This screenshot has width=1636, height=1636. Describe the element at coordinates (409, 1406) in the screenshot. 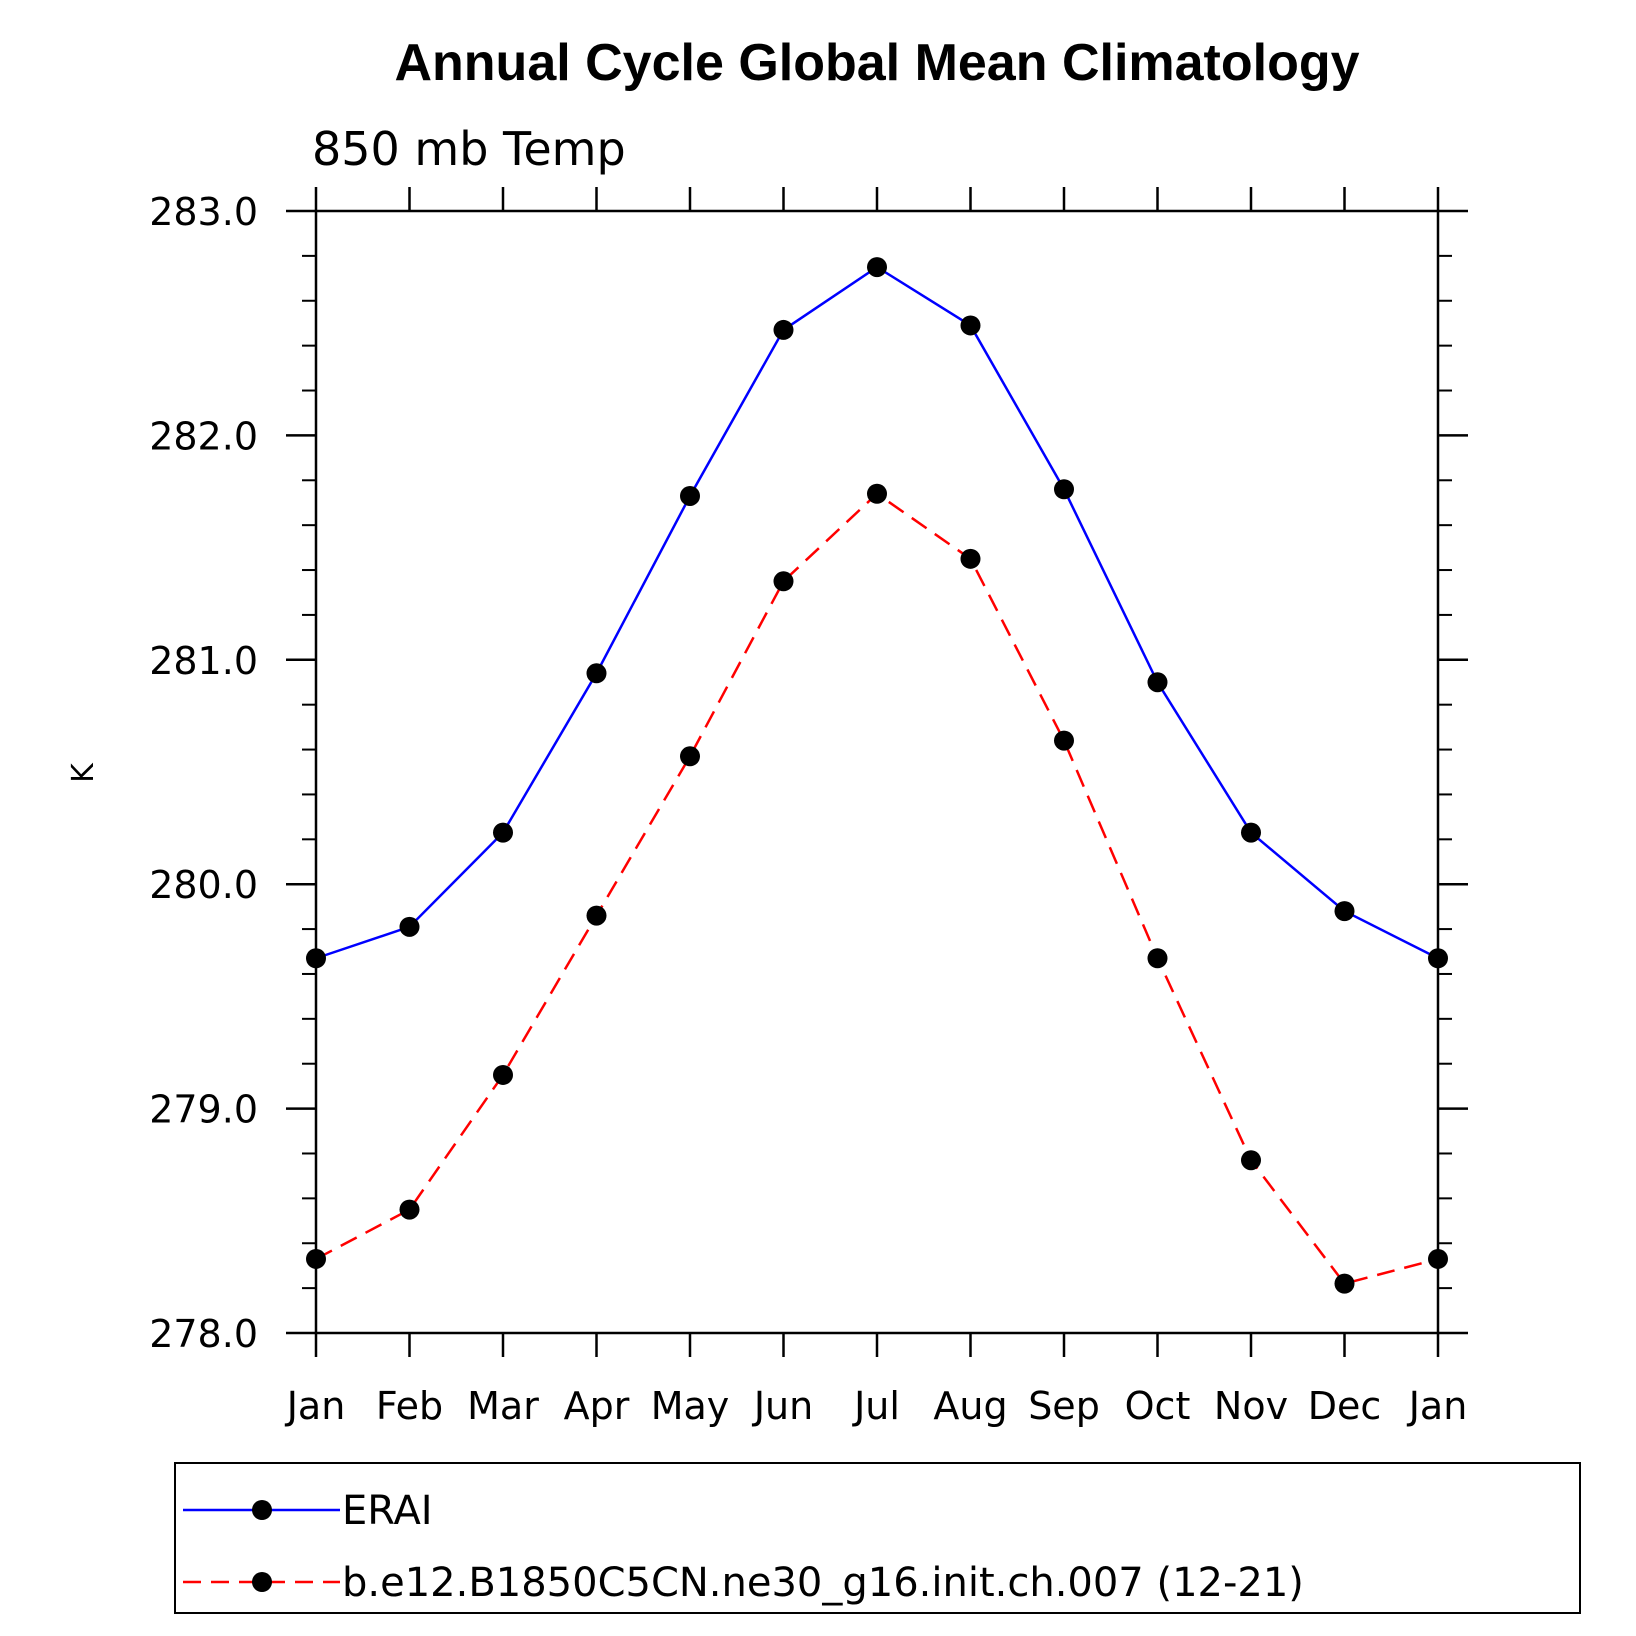

I see `x-tick-label: Feb` at that location.